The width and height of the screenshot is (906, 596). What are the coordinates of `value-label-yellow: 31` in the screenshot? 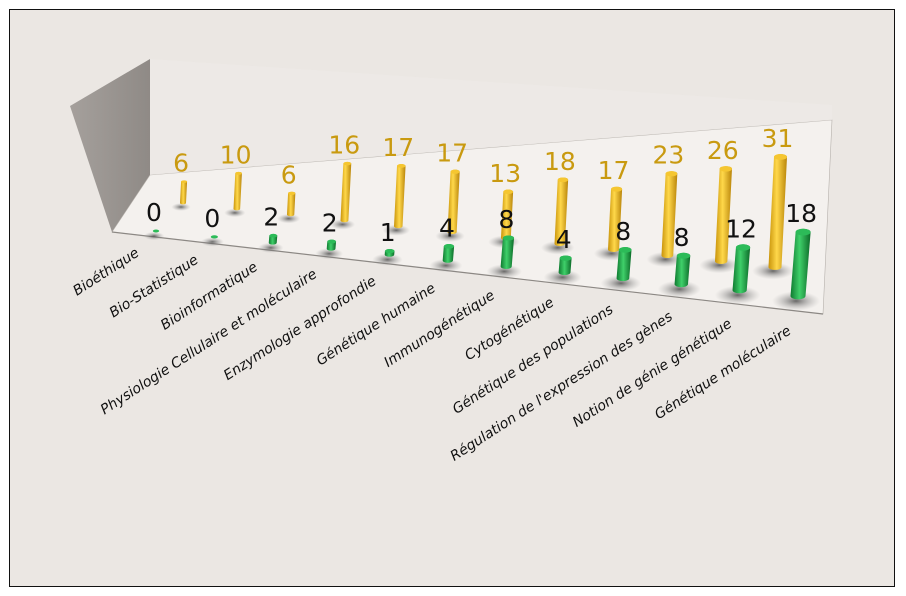 It's located at (778, 138).